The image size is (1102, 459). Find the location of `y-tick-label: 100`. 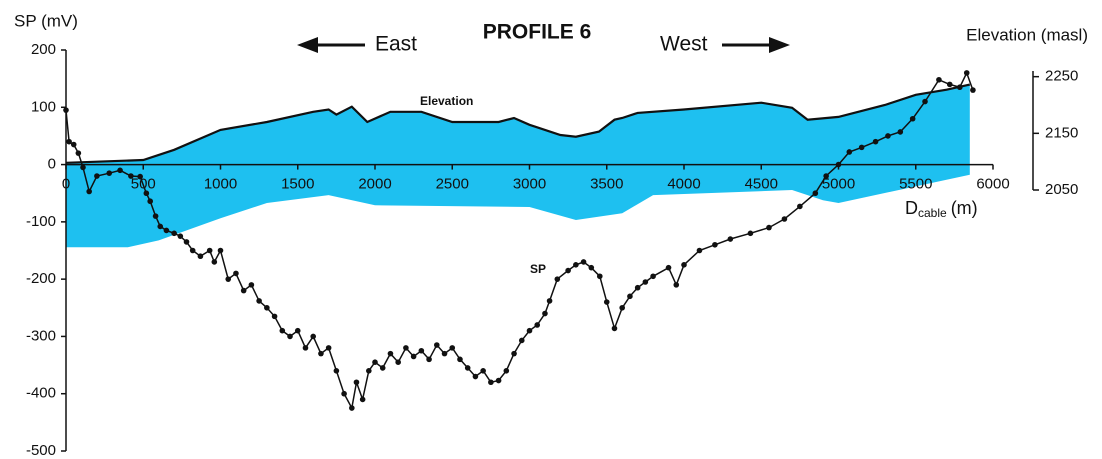

y-tick-label: 100 is located at coordinates (43, 106).